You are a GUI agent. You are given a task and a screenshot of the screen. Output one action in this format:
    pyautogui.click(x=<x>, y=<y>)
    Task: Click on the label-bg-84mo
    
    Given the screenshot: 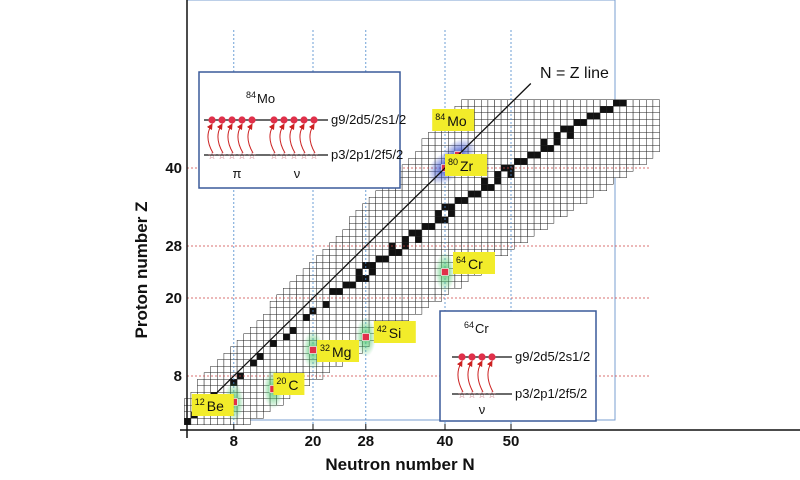 What is the action you would take?
    pyautogui.click(x=453, y=120)
    